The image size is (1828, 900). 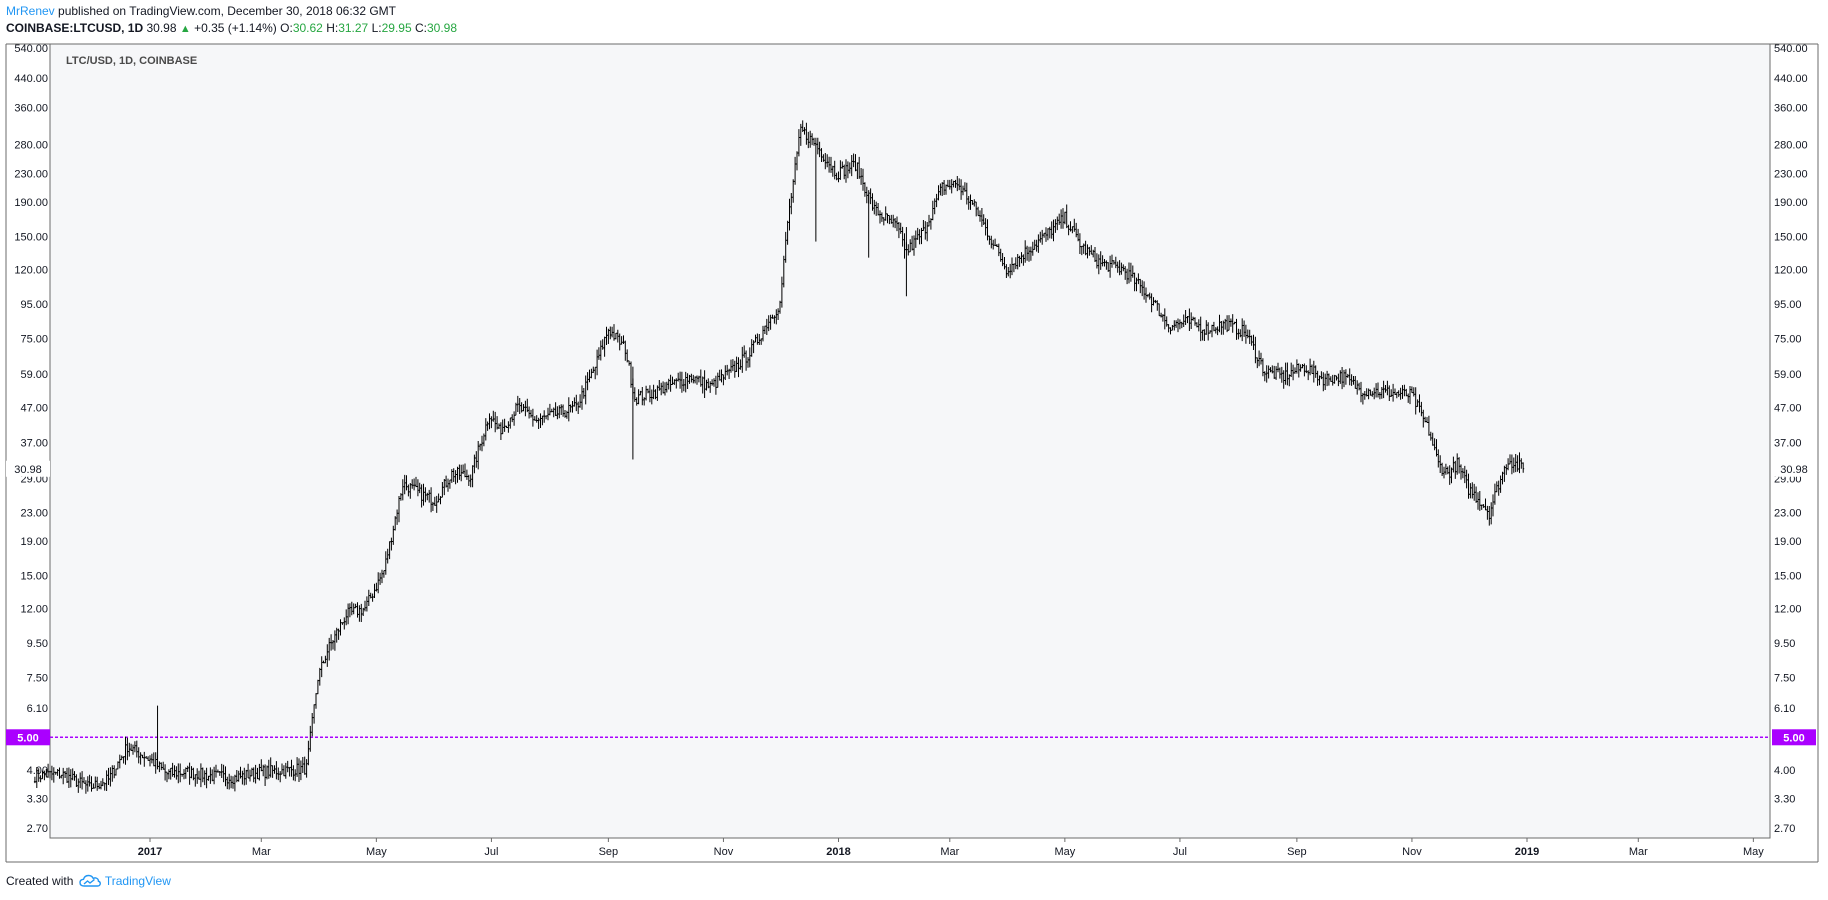 What do you see at coordinates (37, 829) in the screenshot?
I see `y-tick-label: 2.70` at bounding box center [37, 829].